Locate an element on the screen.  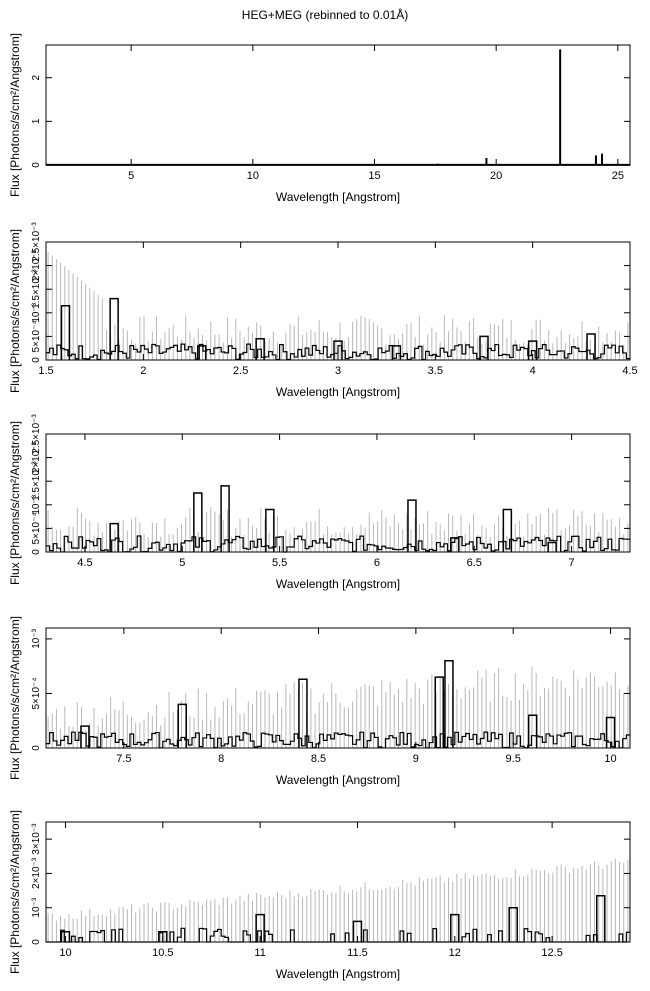
x-tick-label: 25 is located at coordinates (618, 176).